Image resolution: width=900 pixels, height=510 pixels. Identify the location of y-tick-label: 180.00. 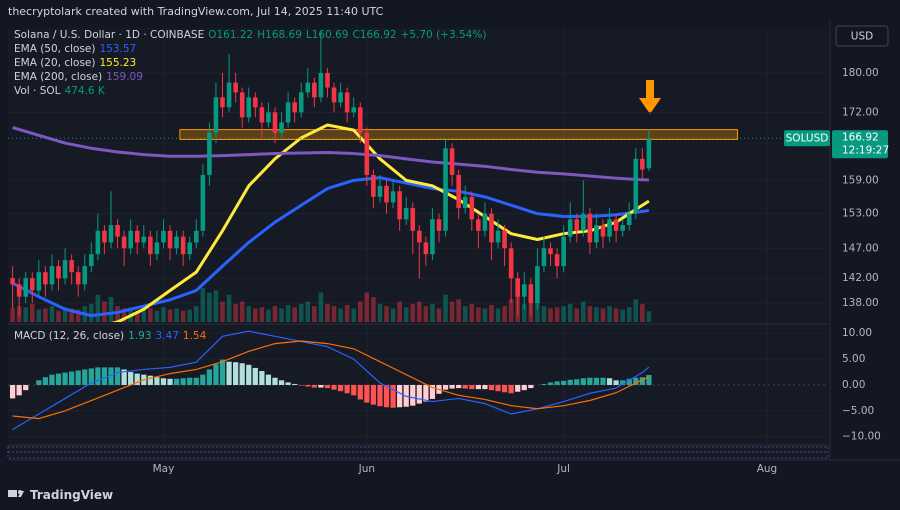
(860, 73).